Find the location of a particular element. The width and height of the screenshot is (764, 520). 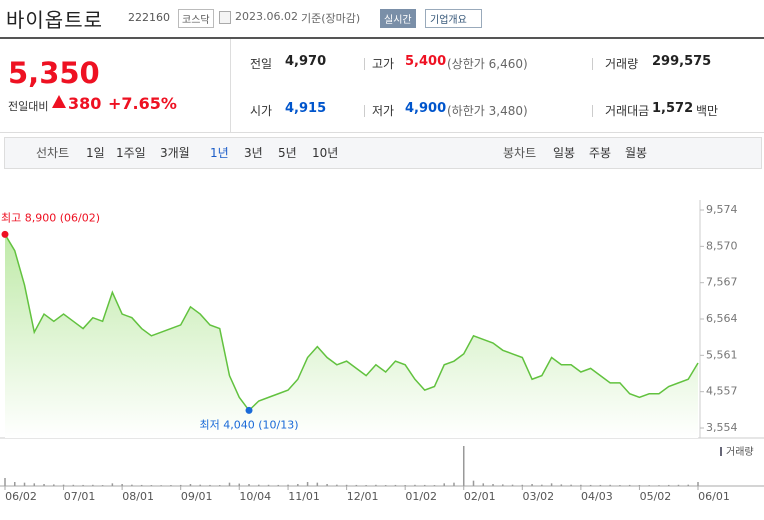

max-marker is located at coordinates (5, 234).